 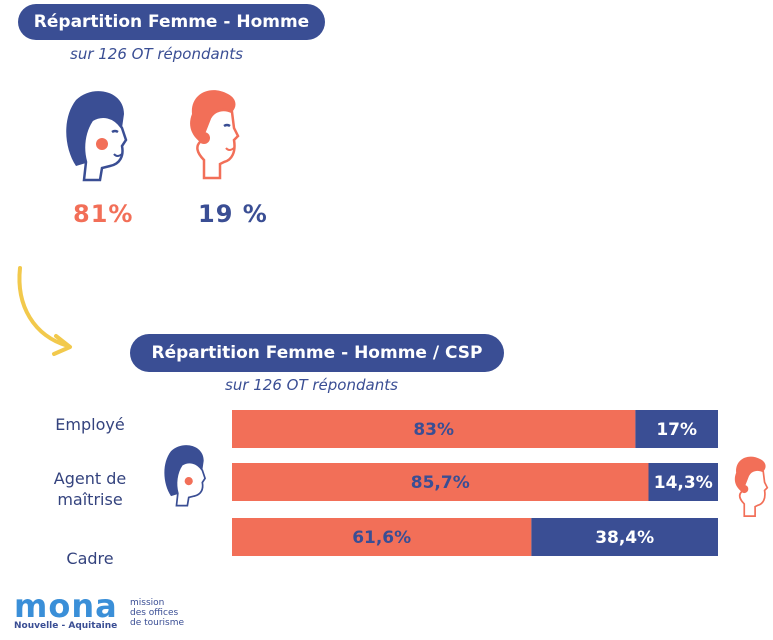 I want to click on female-value-label-0: 83%, so click(x=433, y=430).